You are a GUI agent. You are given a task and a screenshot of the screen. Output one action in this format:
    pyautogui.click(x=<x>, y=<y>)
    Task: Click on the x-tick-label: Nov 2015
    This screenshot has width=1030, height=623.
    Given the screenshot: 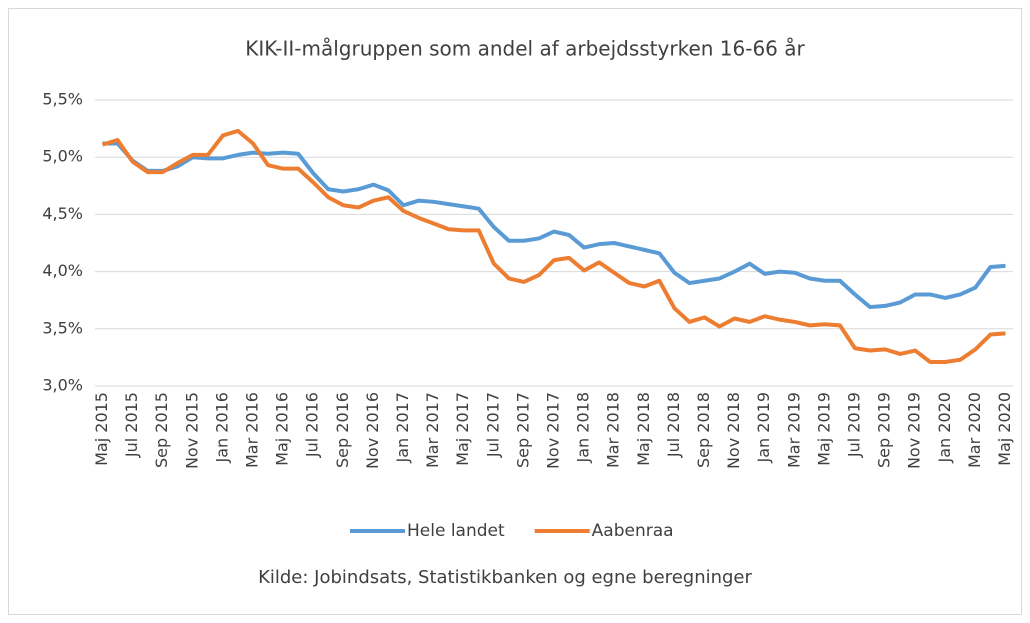 What is the action you would take?
    pyautogui.click(x=191, y=430)
    